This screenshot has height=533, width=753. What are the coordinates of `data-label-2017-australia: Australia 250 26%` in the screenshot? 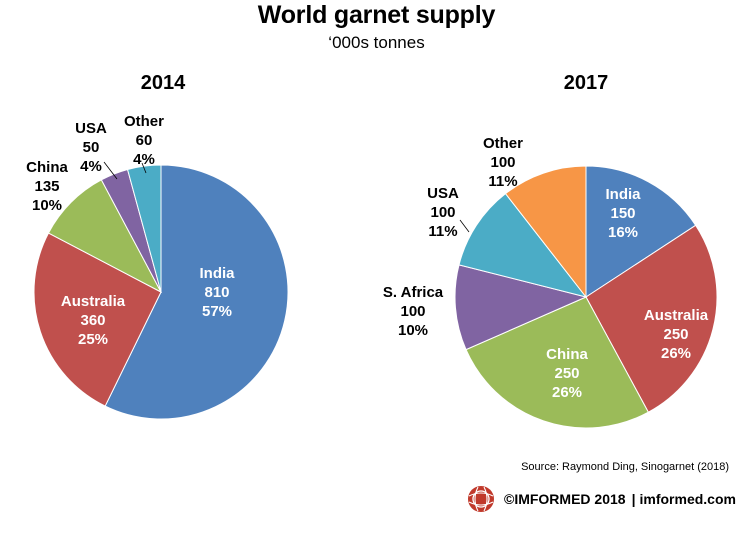 It's located at (676, 334).